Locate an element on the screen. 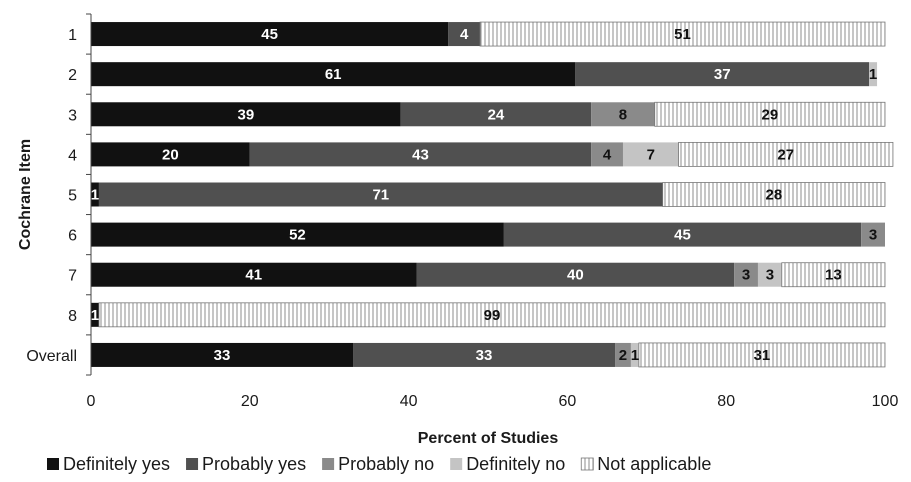  legend-label: Definitely yes is located at coordinates (116, 464).